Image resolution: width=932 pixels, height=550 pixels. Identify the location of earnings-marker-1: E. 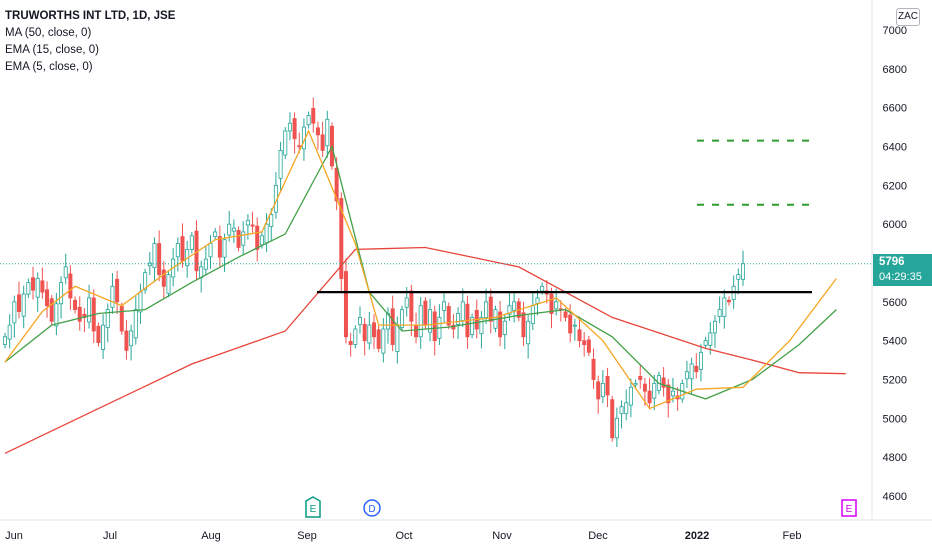
(313, 507).